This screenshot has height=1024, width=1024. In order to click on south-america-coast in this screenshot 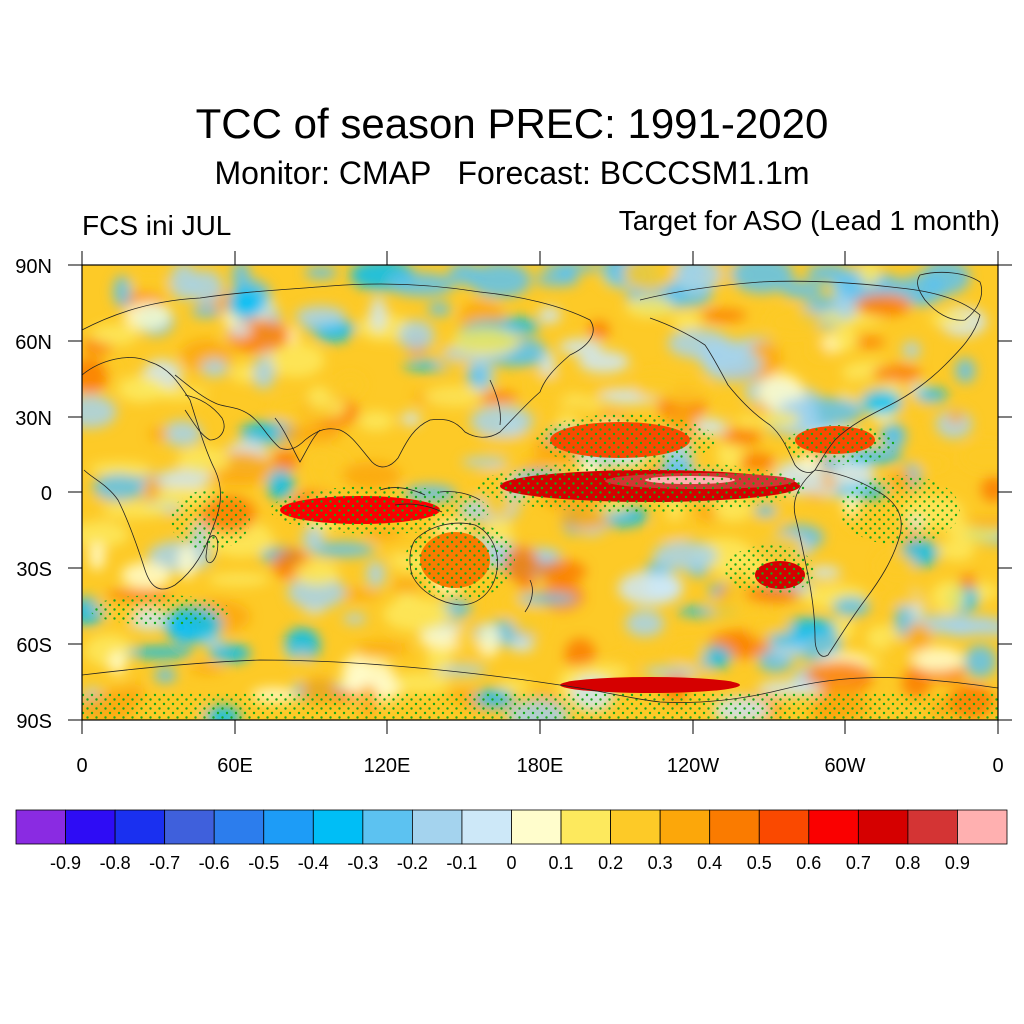, I will do `click(847, 563)`.